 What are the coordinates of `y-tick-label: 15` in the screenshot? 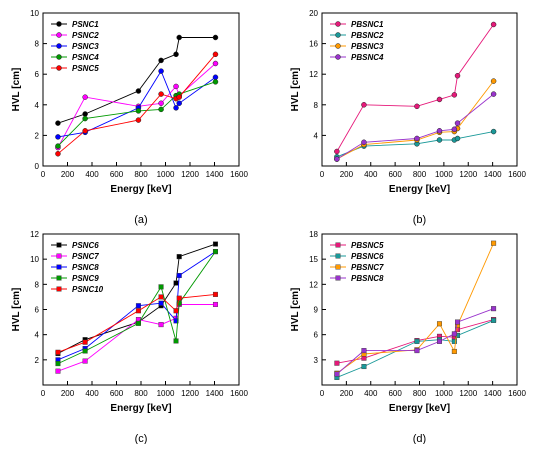 It's located at (313, 259).